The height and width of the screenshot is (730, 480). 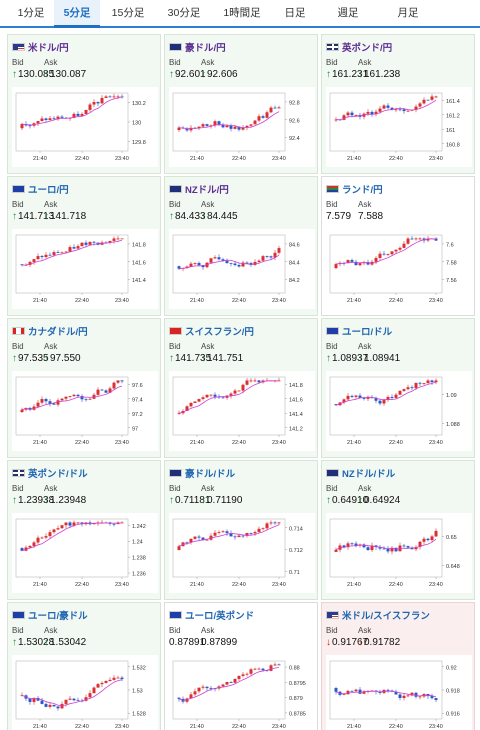 What do you see at coordinates (48, 48) in the screenshot?
I see `pair-name: 米ドル/円` at bounding box center [48, 48].